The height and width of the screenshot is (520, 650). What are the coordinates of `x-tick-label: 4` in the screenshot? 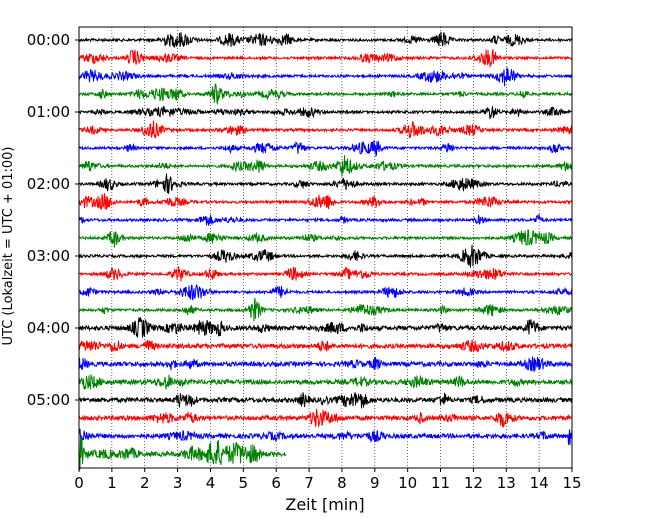 It's located at (211, 483).